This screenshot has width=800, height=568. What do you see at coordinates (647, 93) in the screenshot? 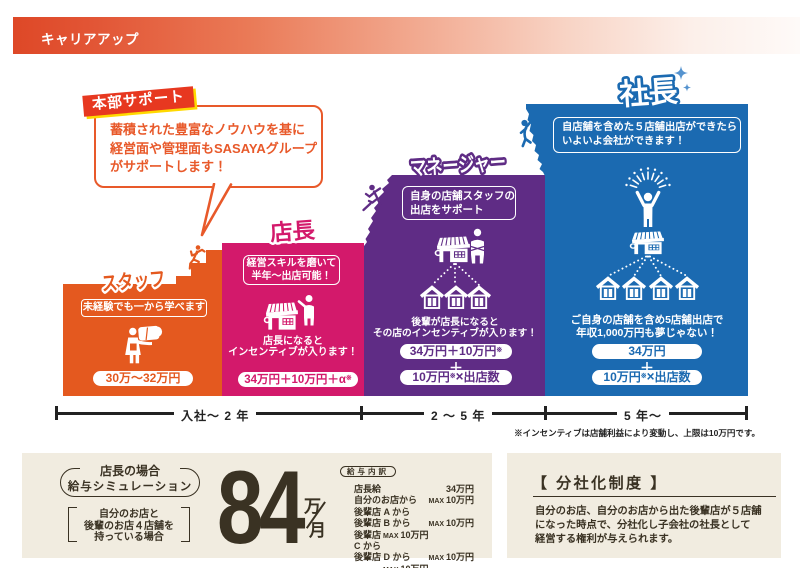
I see `svg-text: 社長` at bounding box center [647, 93].